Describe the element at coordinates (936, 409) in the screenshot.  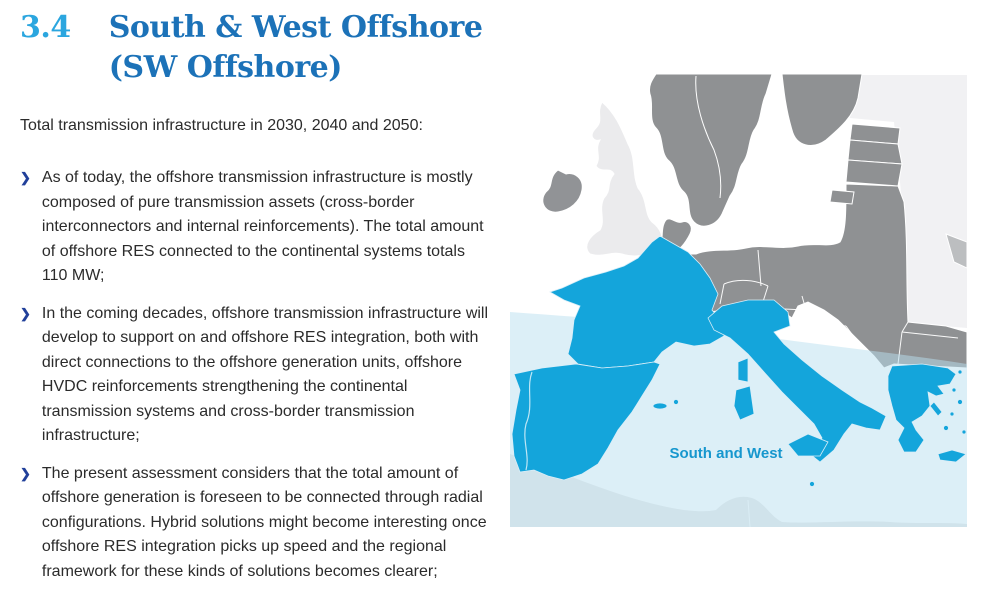
I see `map-island-euboea` at that location.